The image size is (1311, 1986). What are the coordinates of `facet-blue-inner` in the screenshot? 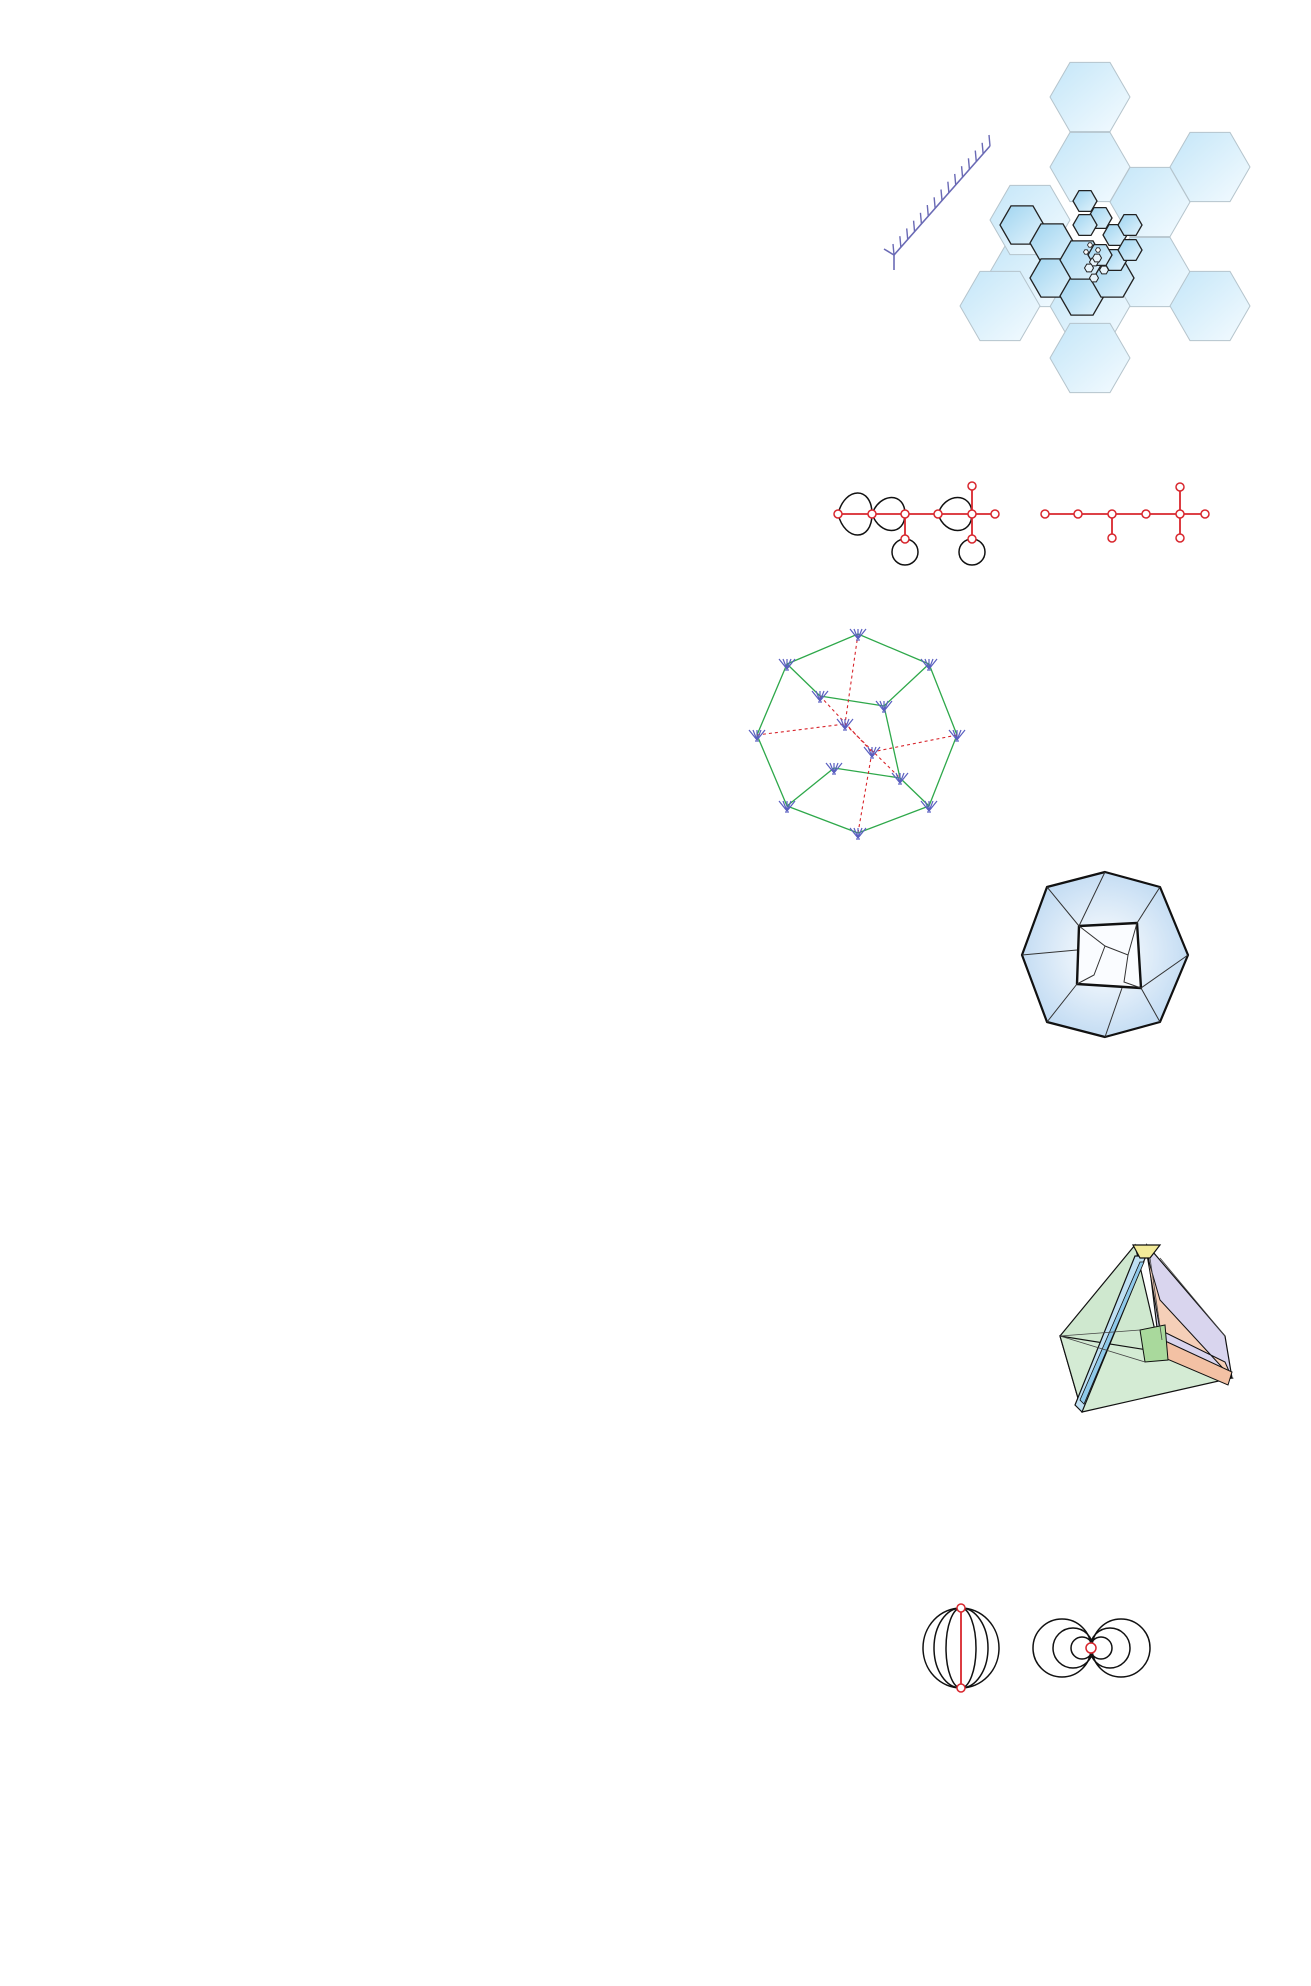 It's located at (1112, 1333).